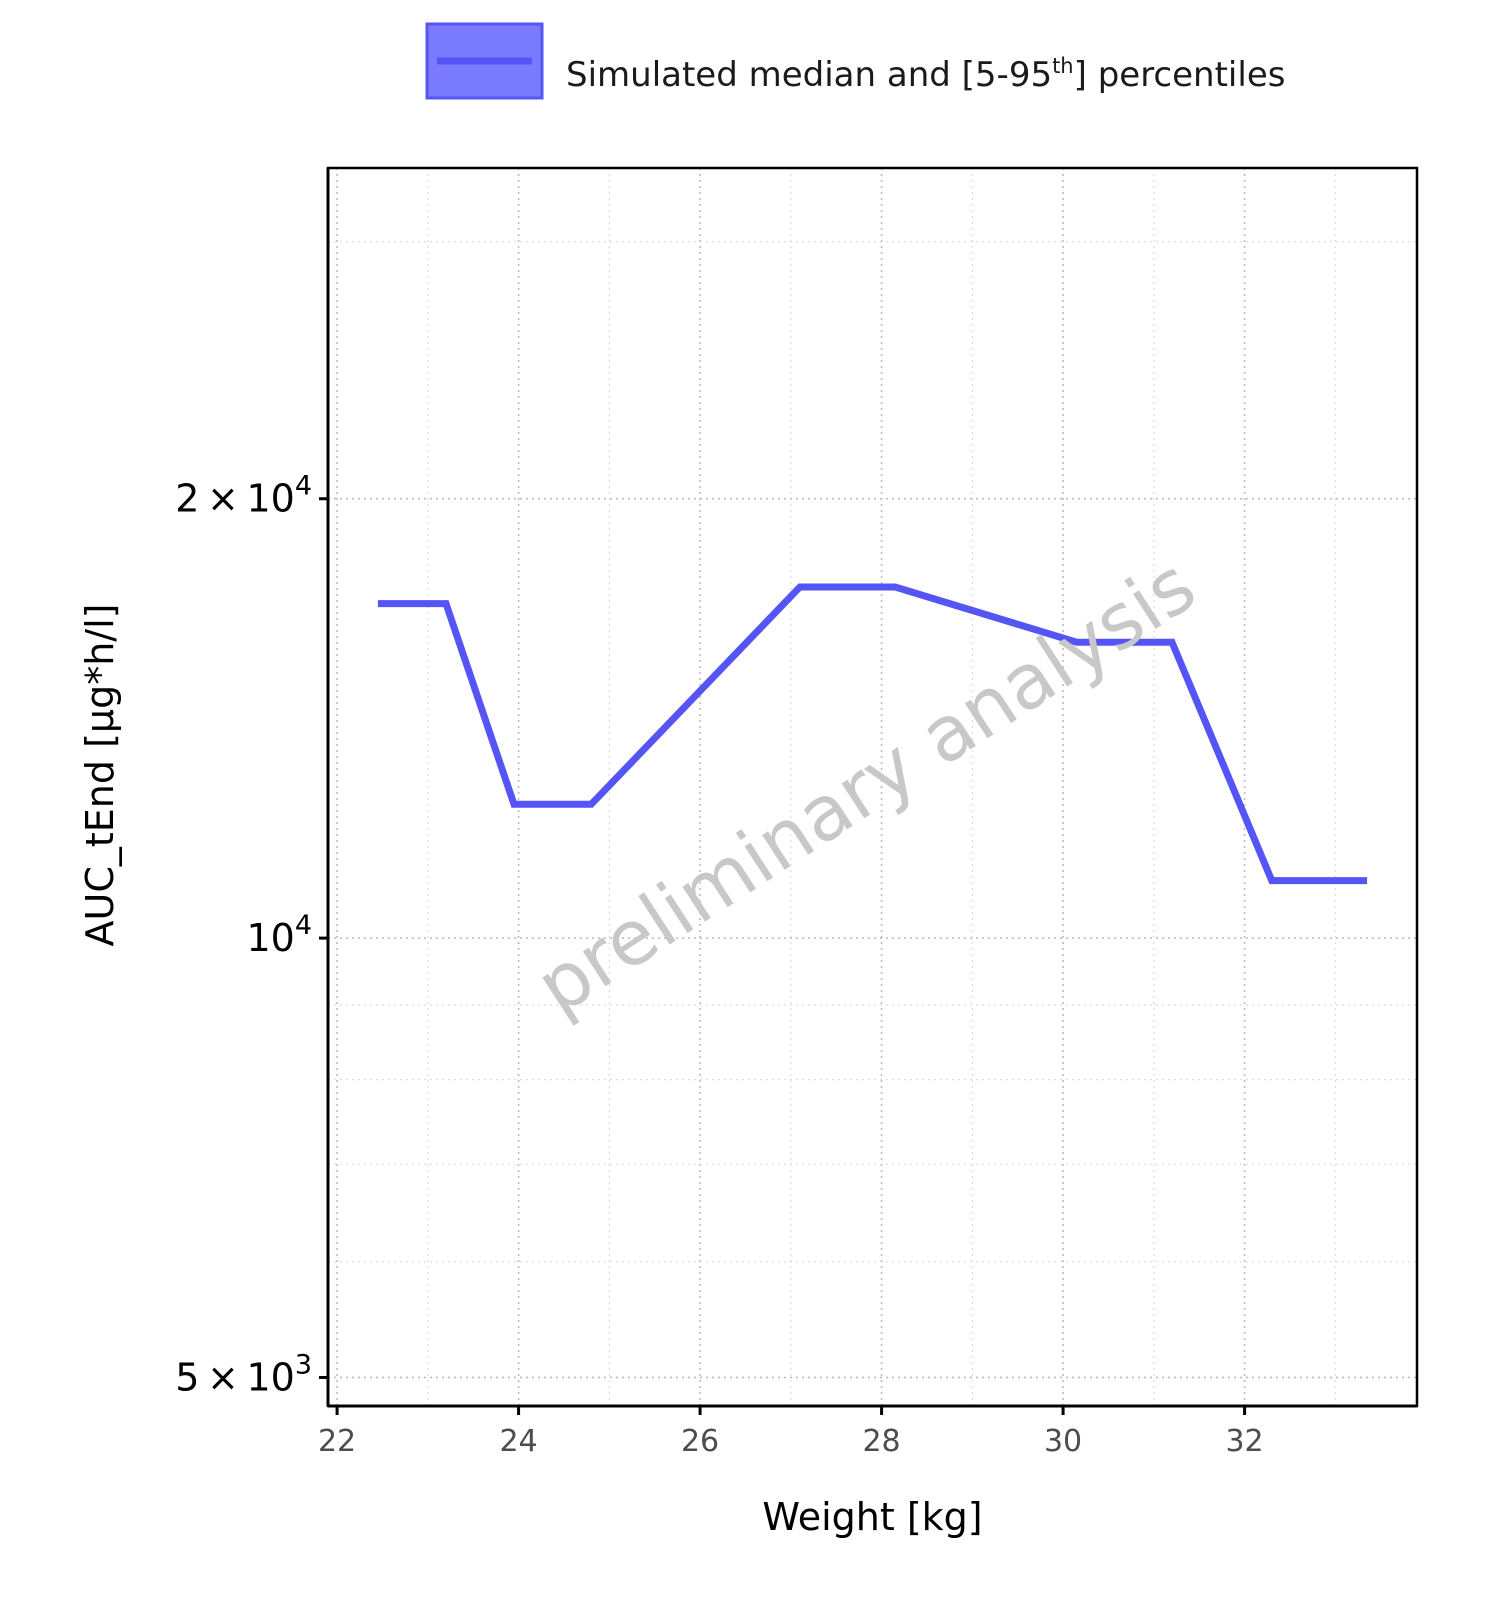 The image size is (1500, 1624). I want to click on y-tick-label: 104, so click(279, 935).